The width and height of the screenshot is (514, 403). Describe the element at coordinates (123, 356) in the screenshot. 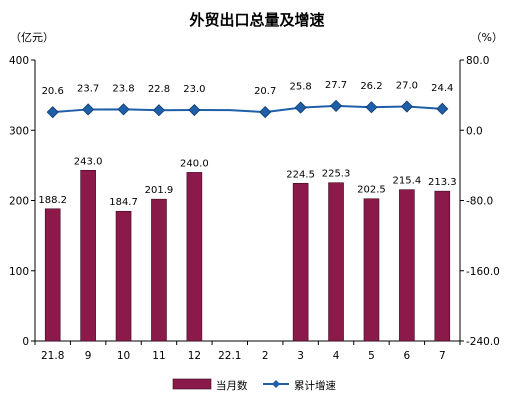

I see `x-axis-tick-label: 10` at that location.